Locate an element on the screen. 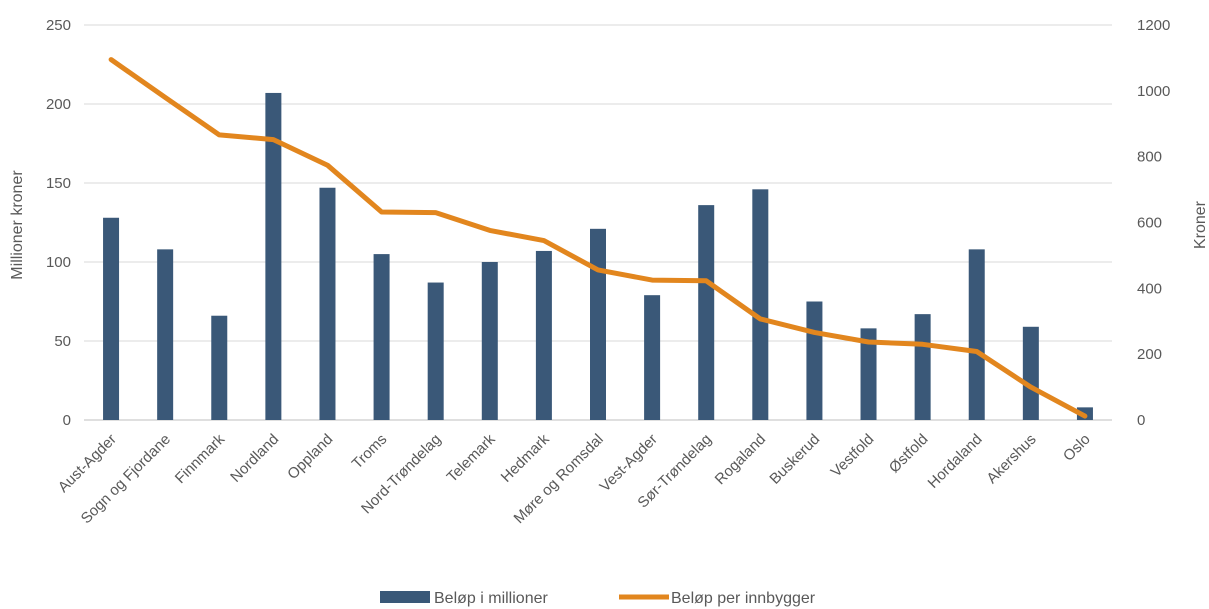 This screenshot has width=1209, height=609. y-tick-label: 250 is located at coordinates (58, 25).